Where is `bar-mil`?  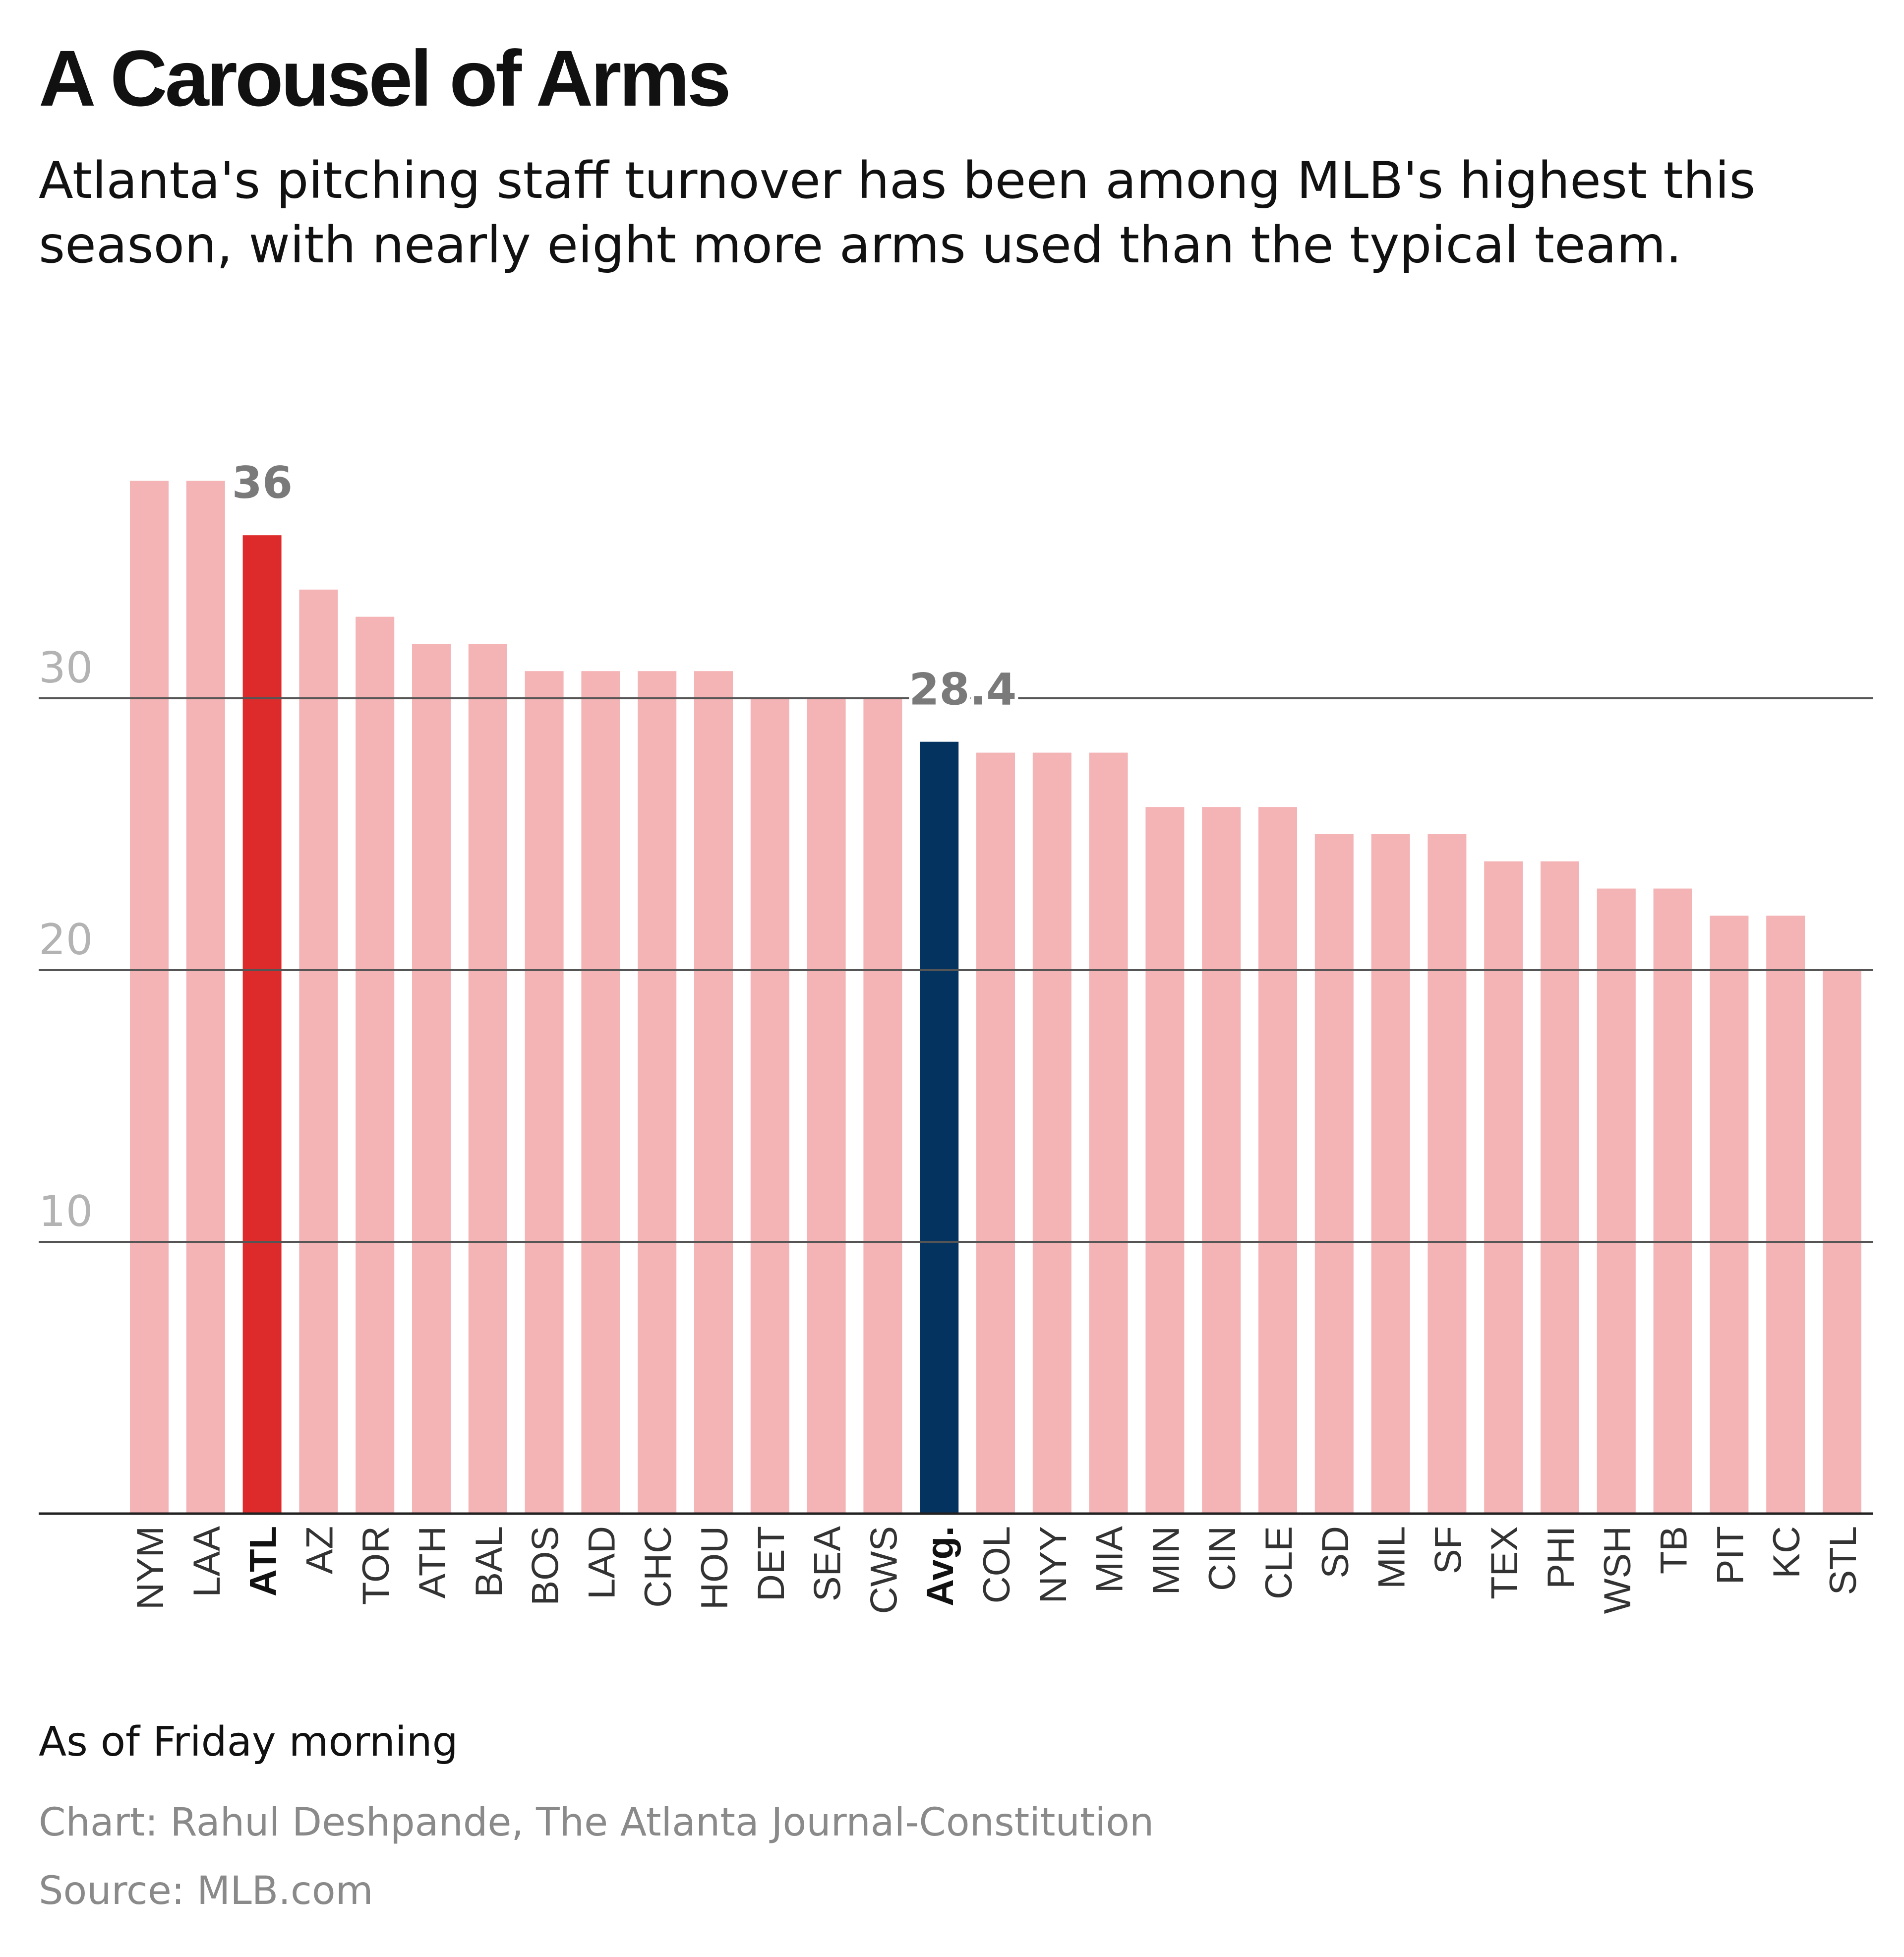 bar-mil is located at coordinates (1390, 1174).